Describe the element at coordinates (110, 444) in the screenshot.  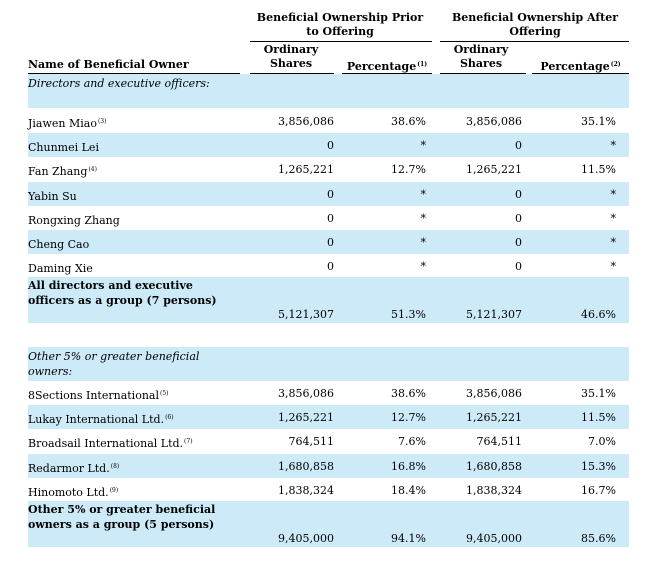
I see `owner-name: Broadsail International Ltd.(7)` at that location.